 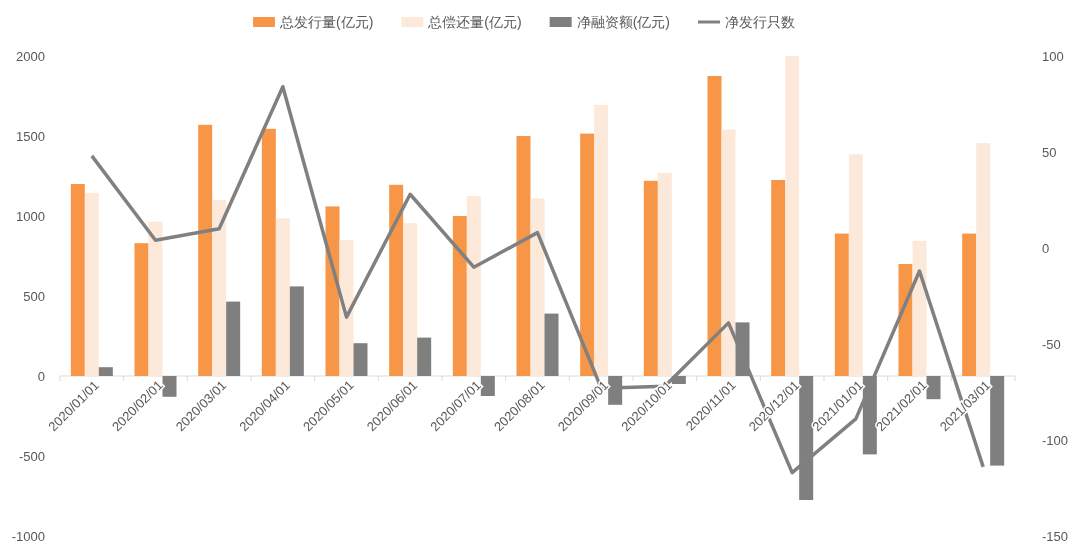 I want to click on y2-tick-label: -100, so click(x=1055, y=440).